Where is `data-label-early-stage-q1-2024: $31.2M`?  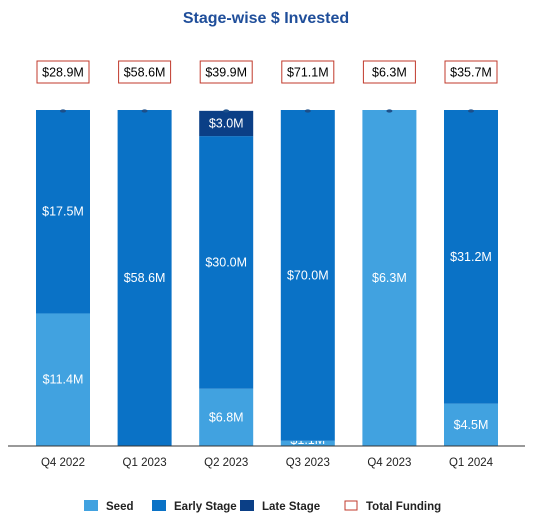
data-label-early-stage-q1-2024: $31.2M is located at coordinates (471, 257).